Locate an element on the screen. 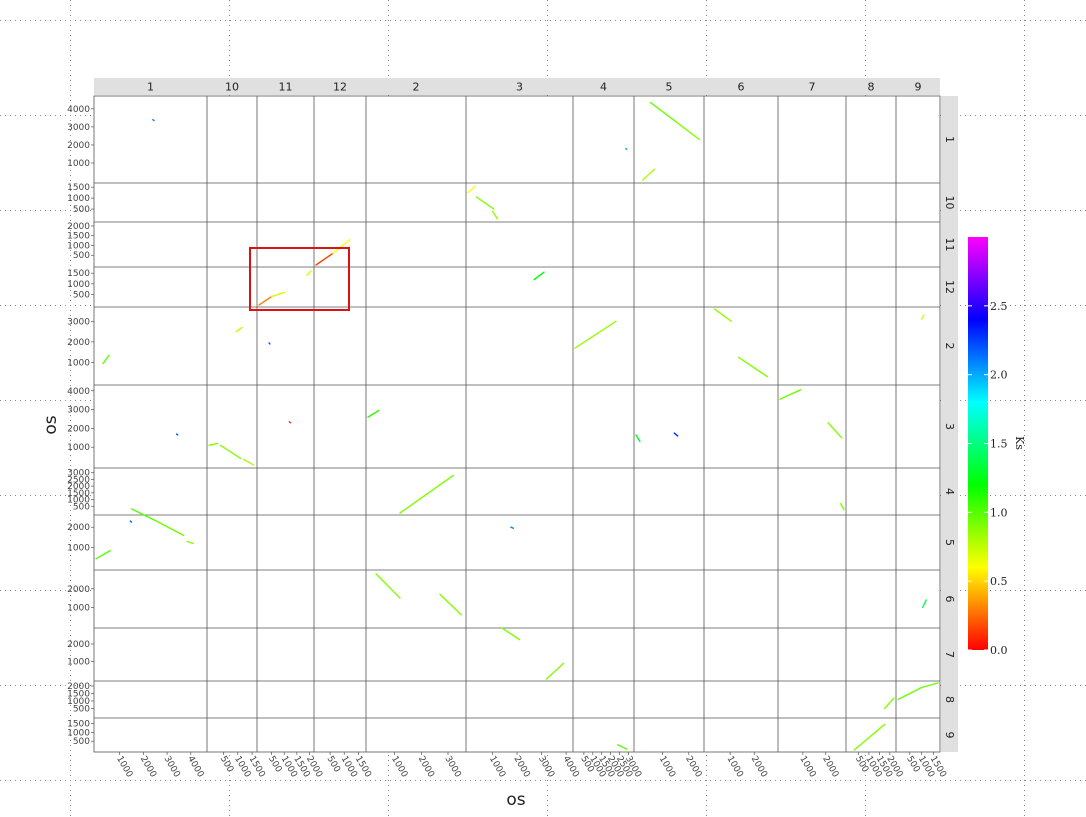 This screenshot has height=817, width=1086. x-facet-strips: 1 10 11 12 2 3 4 5 6 7 8 9 is located at coordinates (517, 86).